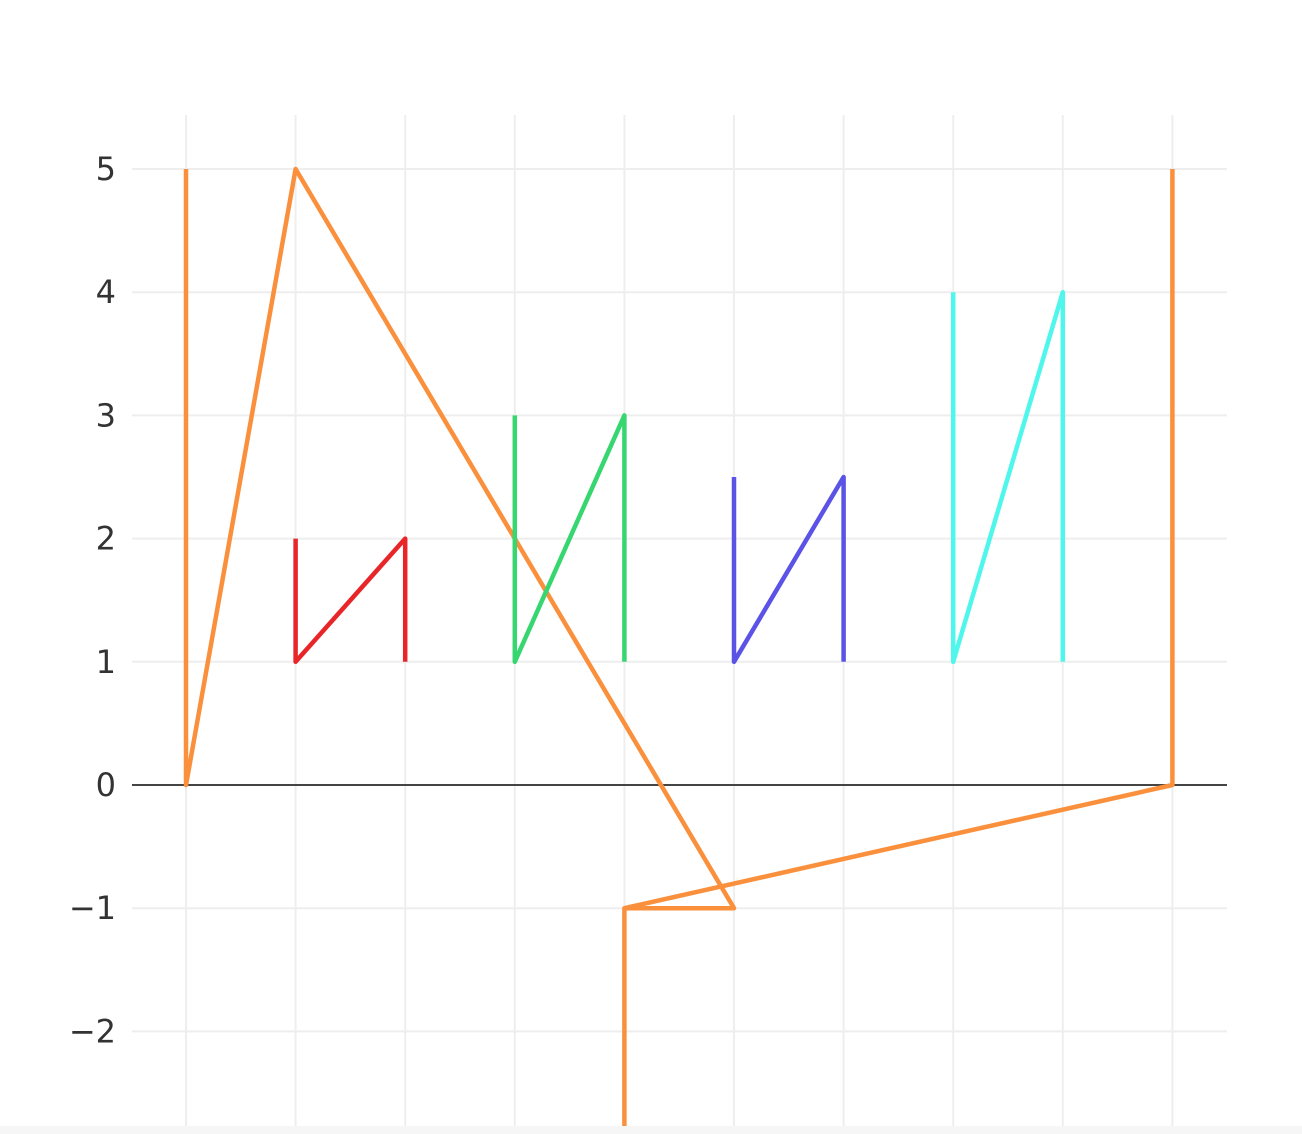 Image resolution: width=1302 pixels, height=1134 pixels. Describe the element at coordinates (106, 169) in the screenshot. I see `y-tick-label: 5` at that location.